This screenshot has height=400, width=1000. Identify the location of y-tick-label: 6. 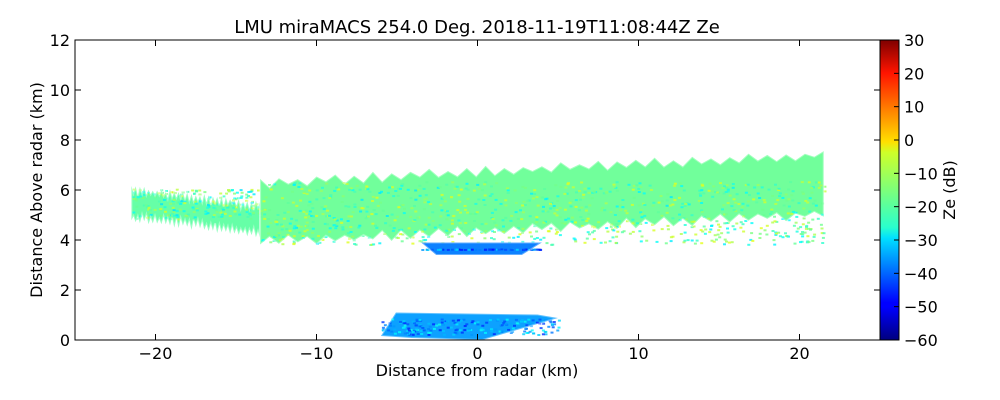
(65, 190).